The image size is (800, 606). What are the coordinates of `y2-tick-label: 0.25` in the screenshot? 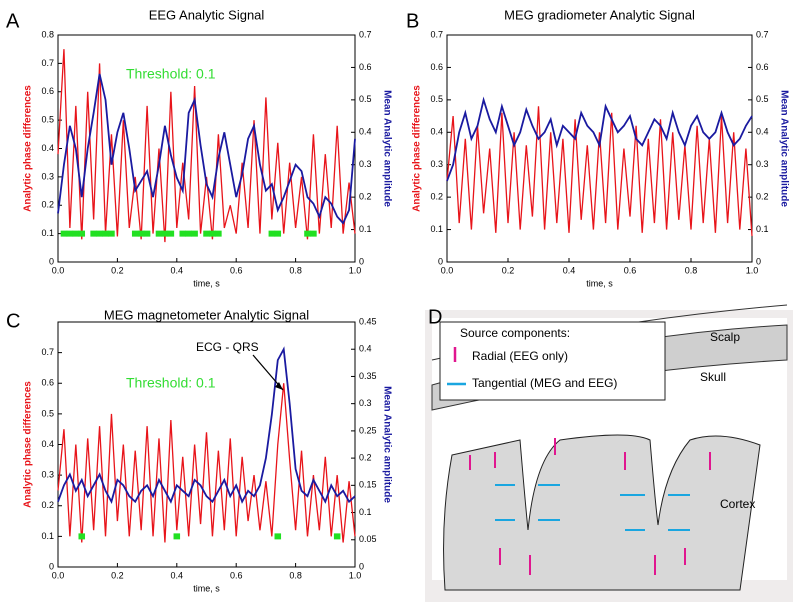 It's located at (368, 430).